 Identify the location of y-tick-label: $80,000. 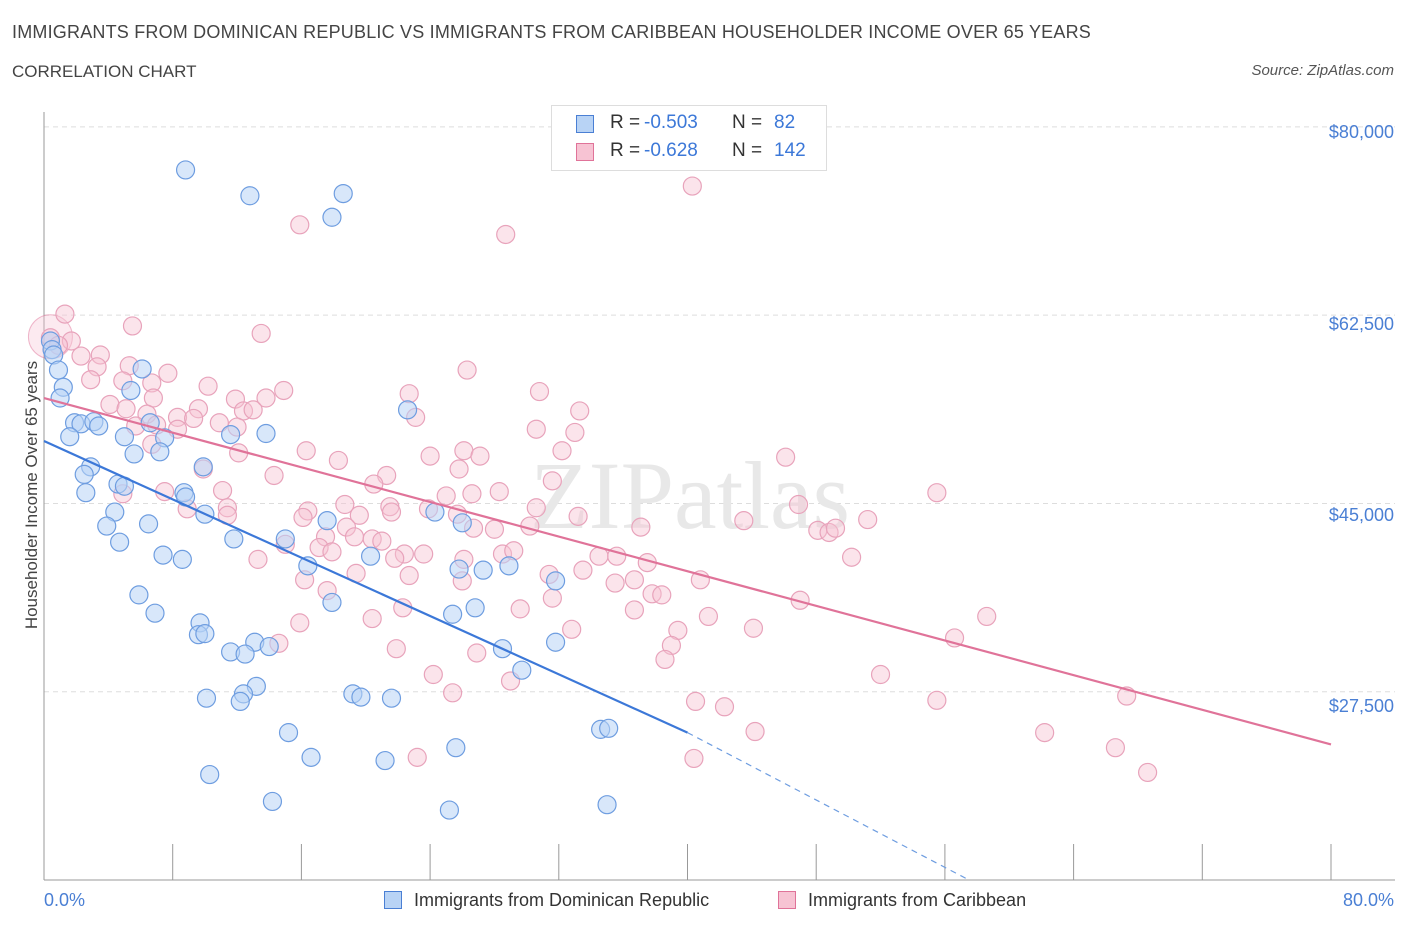
(1361, 132).